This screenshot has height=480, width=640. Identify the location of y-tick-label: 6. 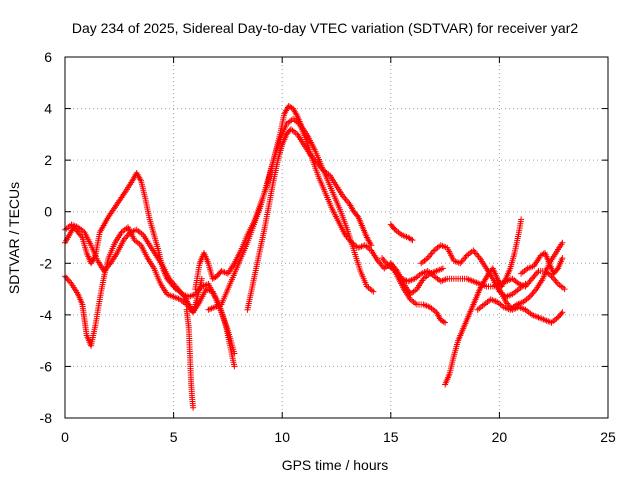
(48, 57).